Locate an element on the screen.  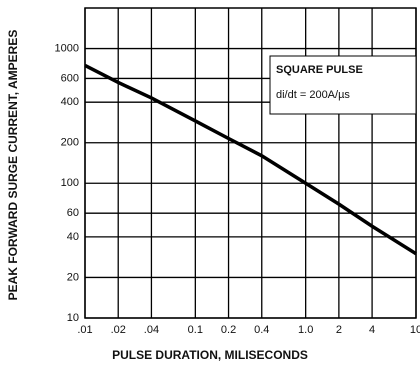
x-tick-label: 0.4 is located at coordinates (261, 330).